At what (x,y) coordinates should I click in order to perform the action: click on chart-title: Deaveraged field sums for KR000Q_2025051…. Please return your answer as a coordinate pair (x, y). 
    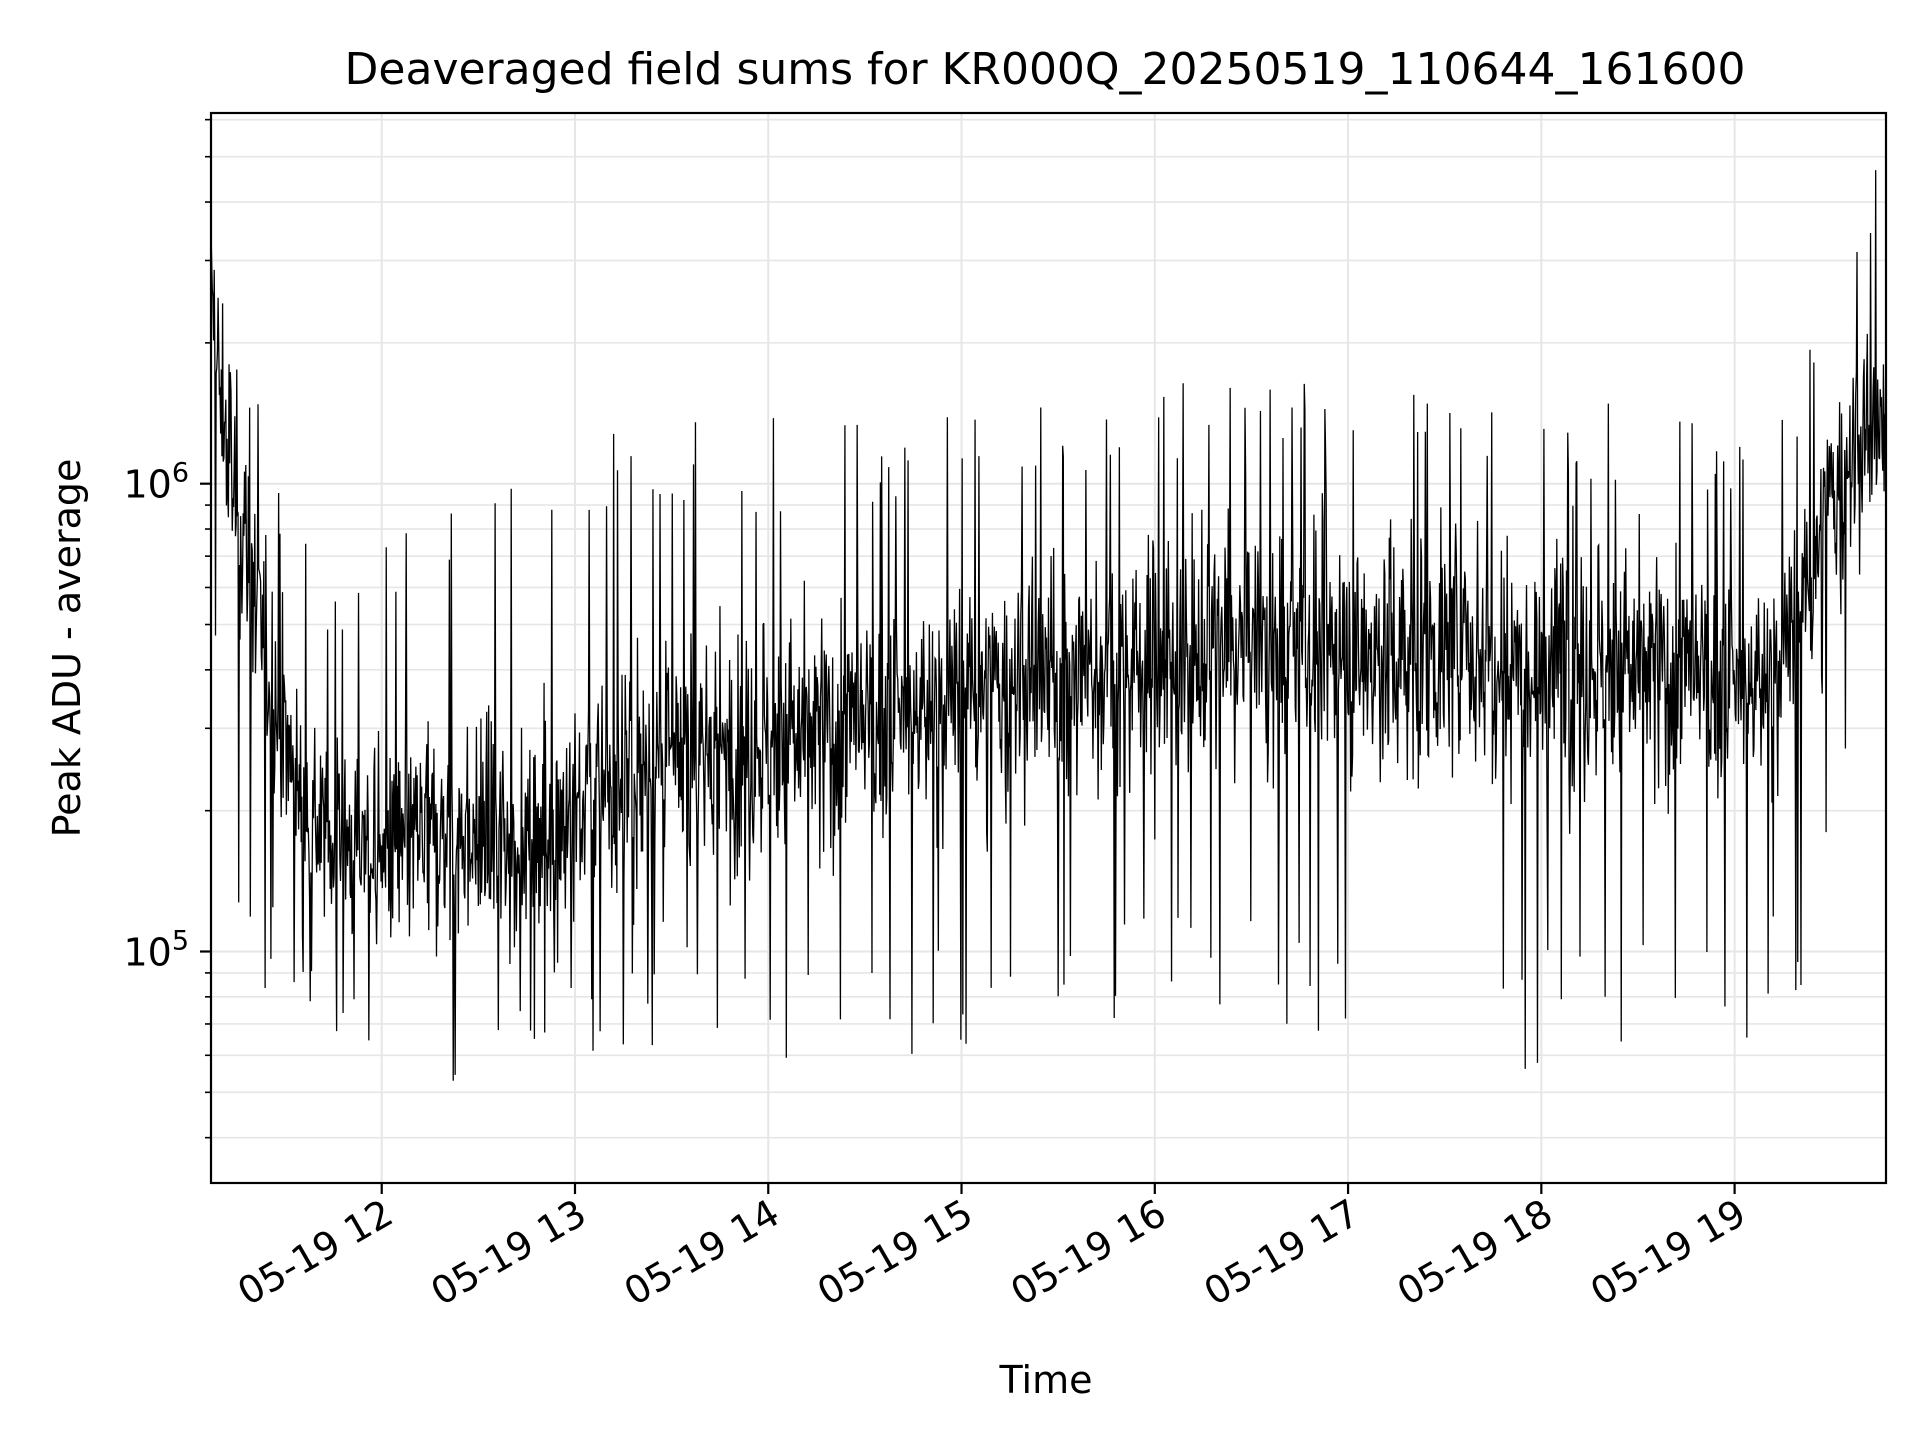
    Looking at the image, I should click on (1045, 69).